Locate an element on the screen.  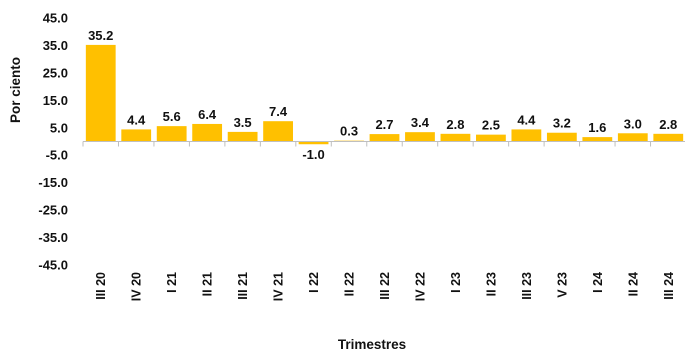
y-axis-title: Por ciento is located at coordinates (15, 90).